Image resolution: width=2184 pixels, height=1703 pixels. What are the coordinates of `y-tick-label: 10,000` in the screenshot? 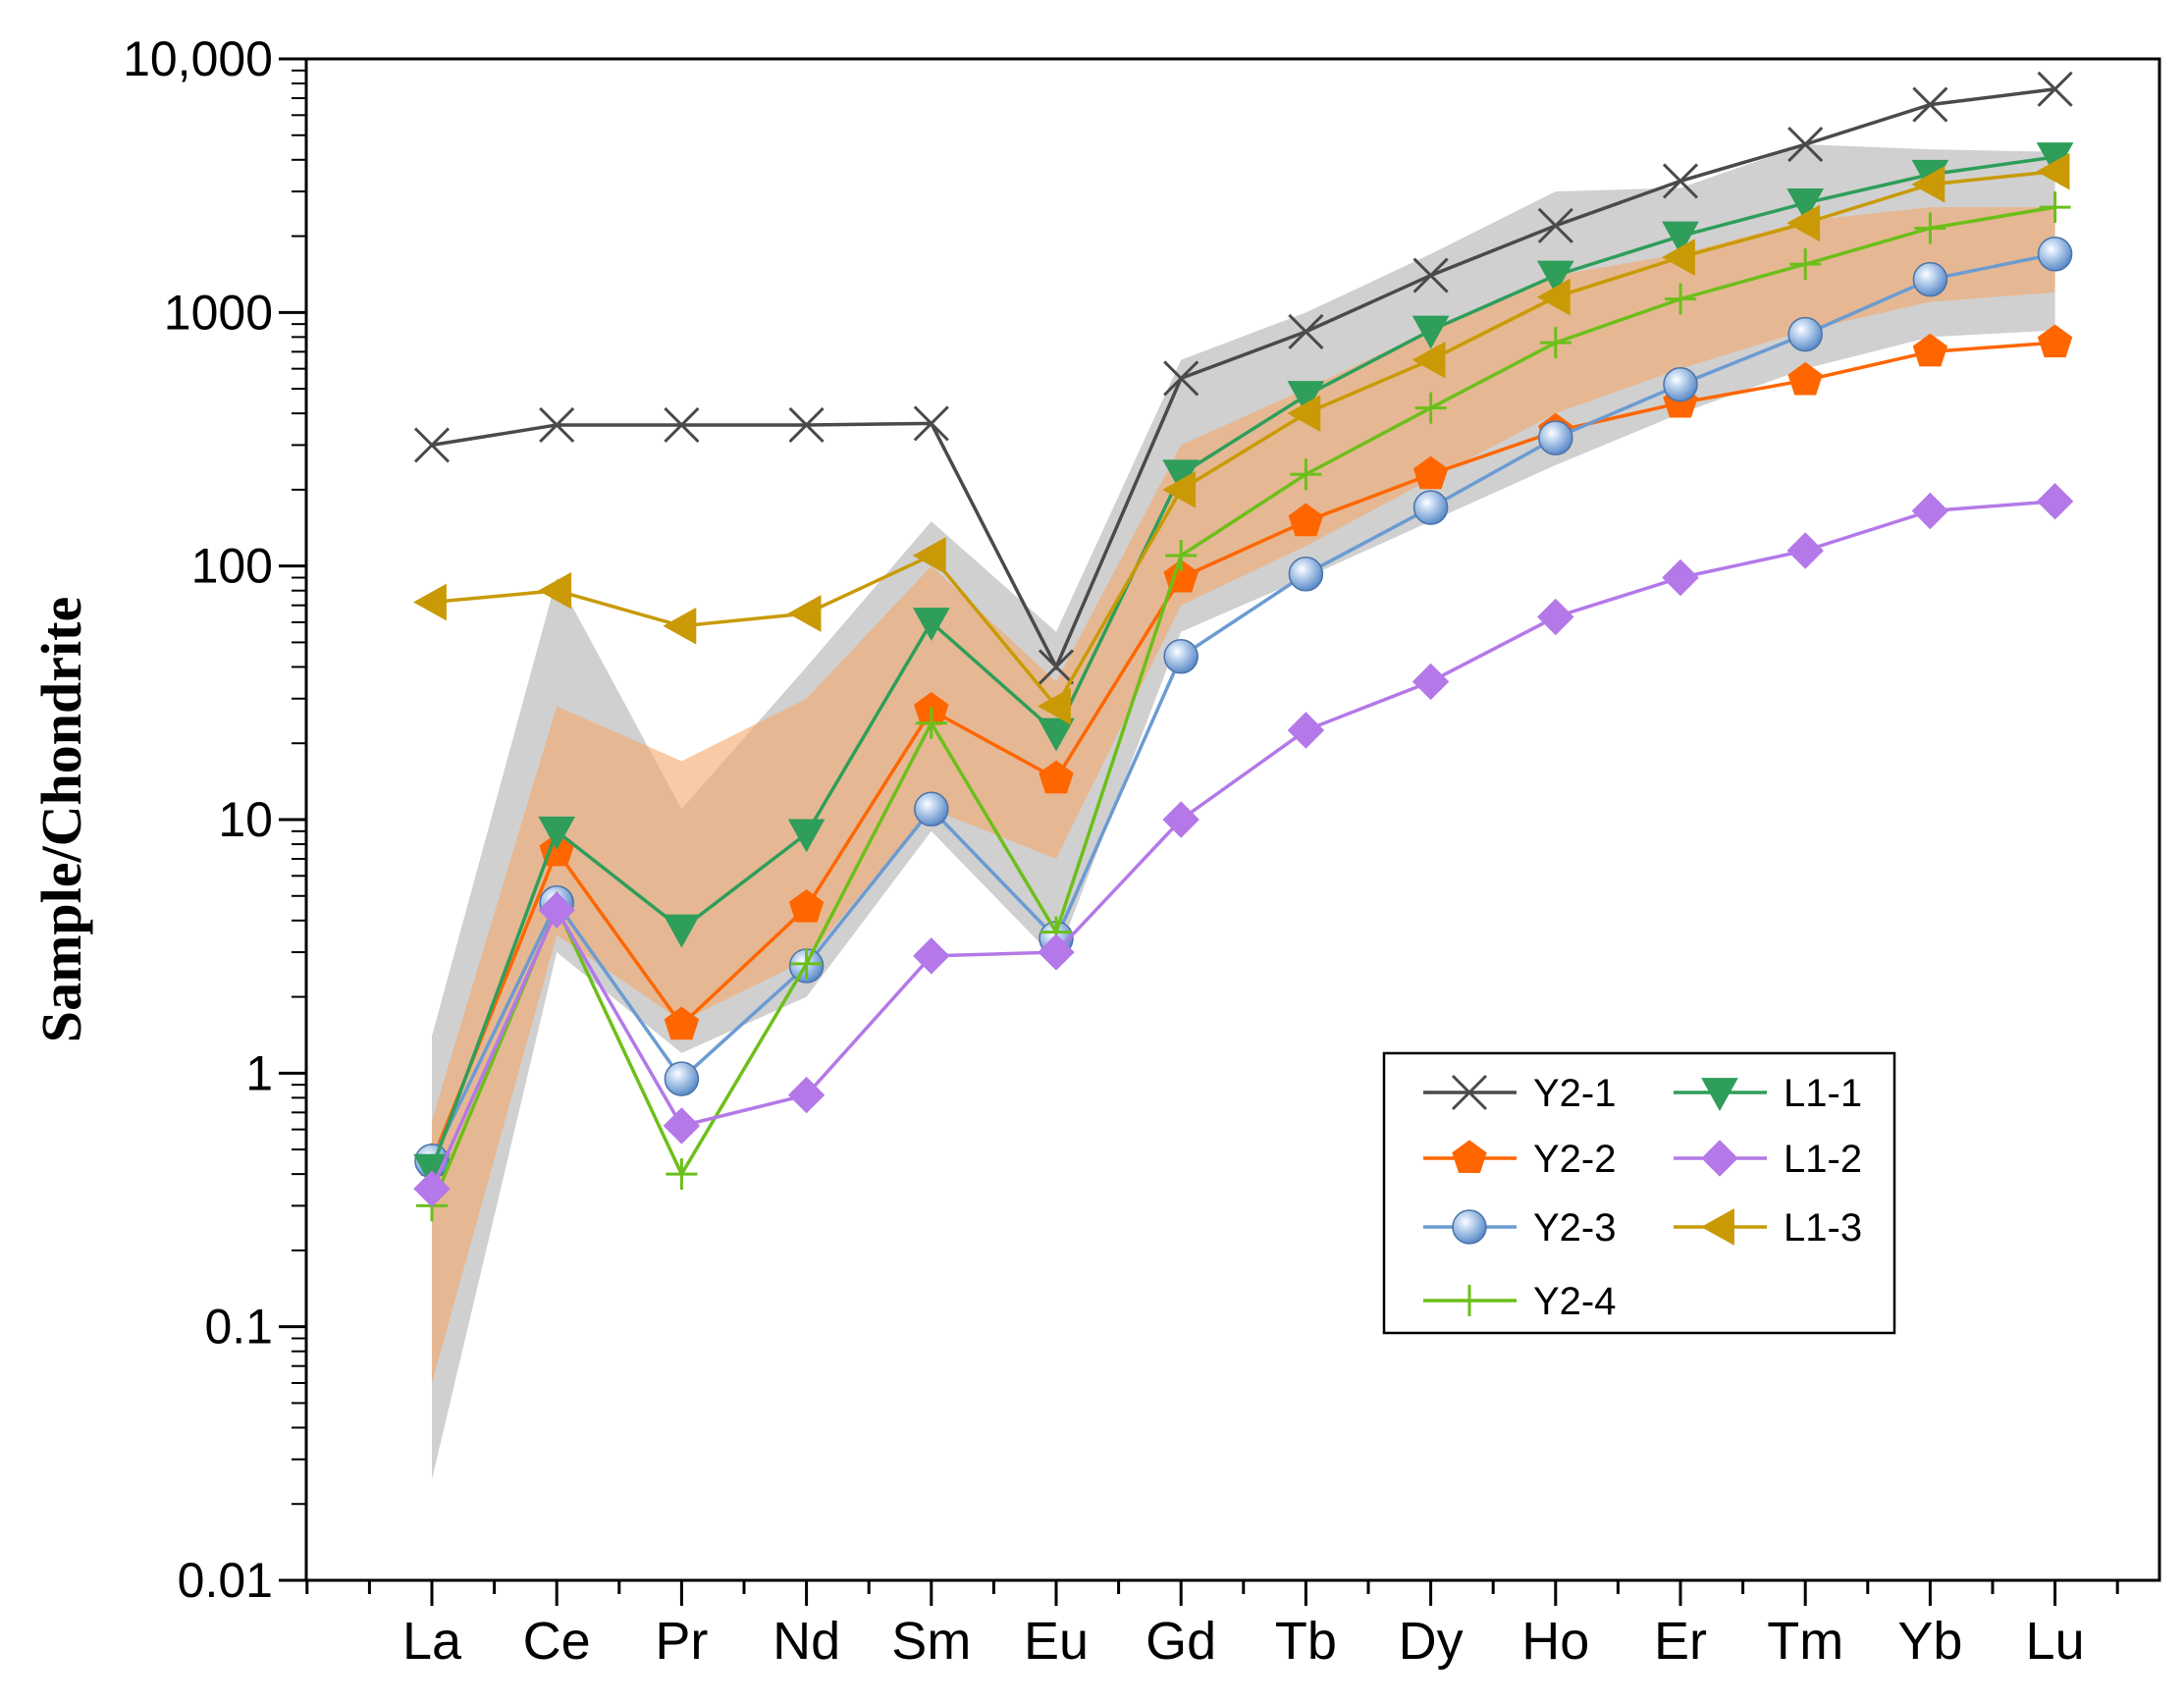 It's located at (198, 59).